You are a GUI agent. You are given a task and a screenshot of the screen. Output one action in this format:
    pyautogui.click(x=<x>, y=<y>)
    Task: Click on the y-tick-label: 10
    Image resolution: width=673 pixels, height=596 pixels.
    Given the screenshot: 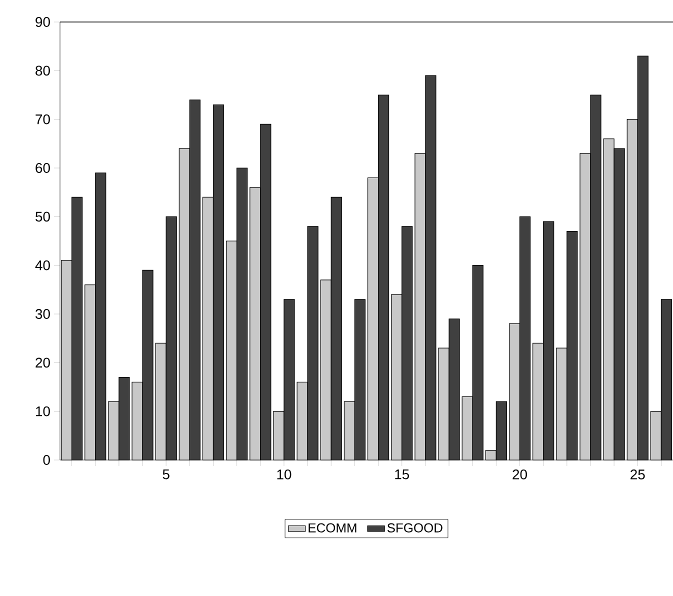 What is the action you would take?
    pyautogui.click(x=43, y=411)
    